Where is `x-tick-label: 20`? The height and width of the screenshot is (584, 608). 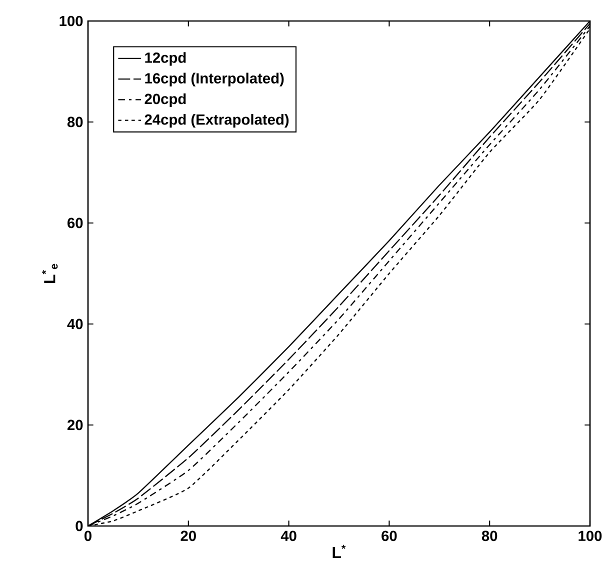
x-tick-label: 20 is located at coordinates (188, 536).